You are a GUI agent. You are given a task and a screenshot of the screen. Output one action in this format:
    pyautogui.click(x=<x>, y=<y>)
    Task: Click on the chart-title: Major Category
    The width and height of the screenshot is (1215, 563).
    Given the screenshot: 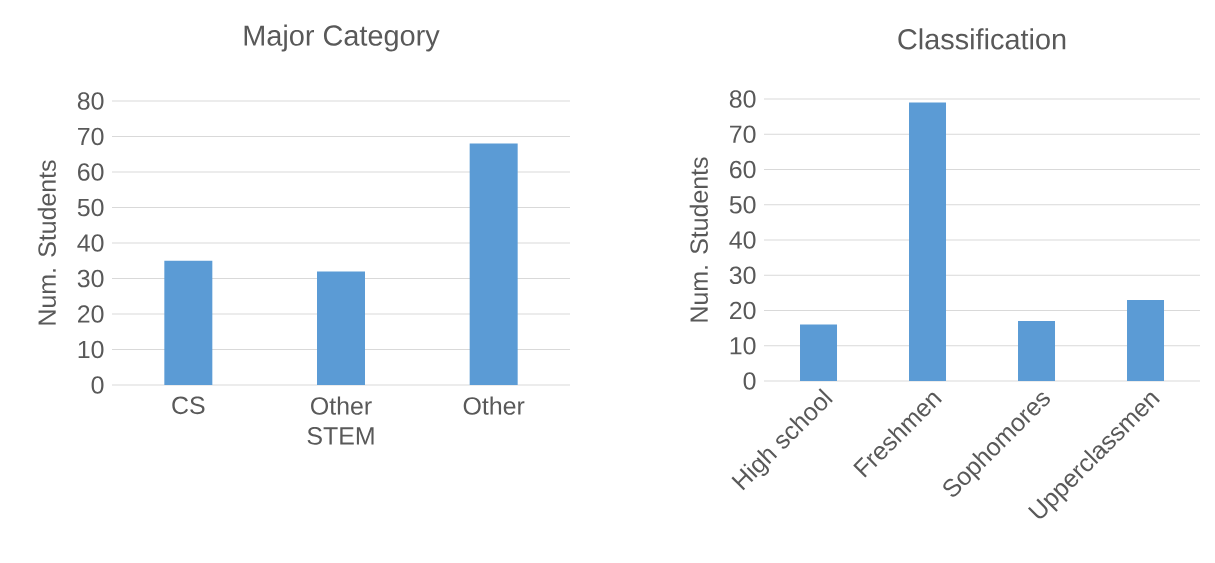 What is the action you would take?
    pyautogui.click(x=342, y=38)
    